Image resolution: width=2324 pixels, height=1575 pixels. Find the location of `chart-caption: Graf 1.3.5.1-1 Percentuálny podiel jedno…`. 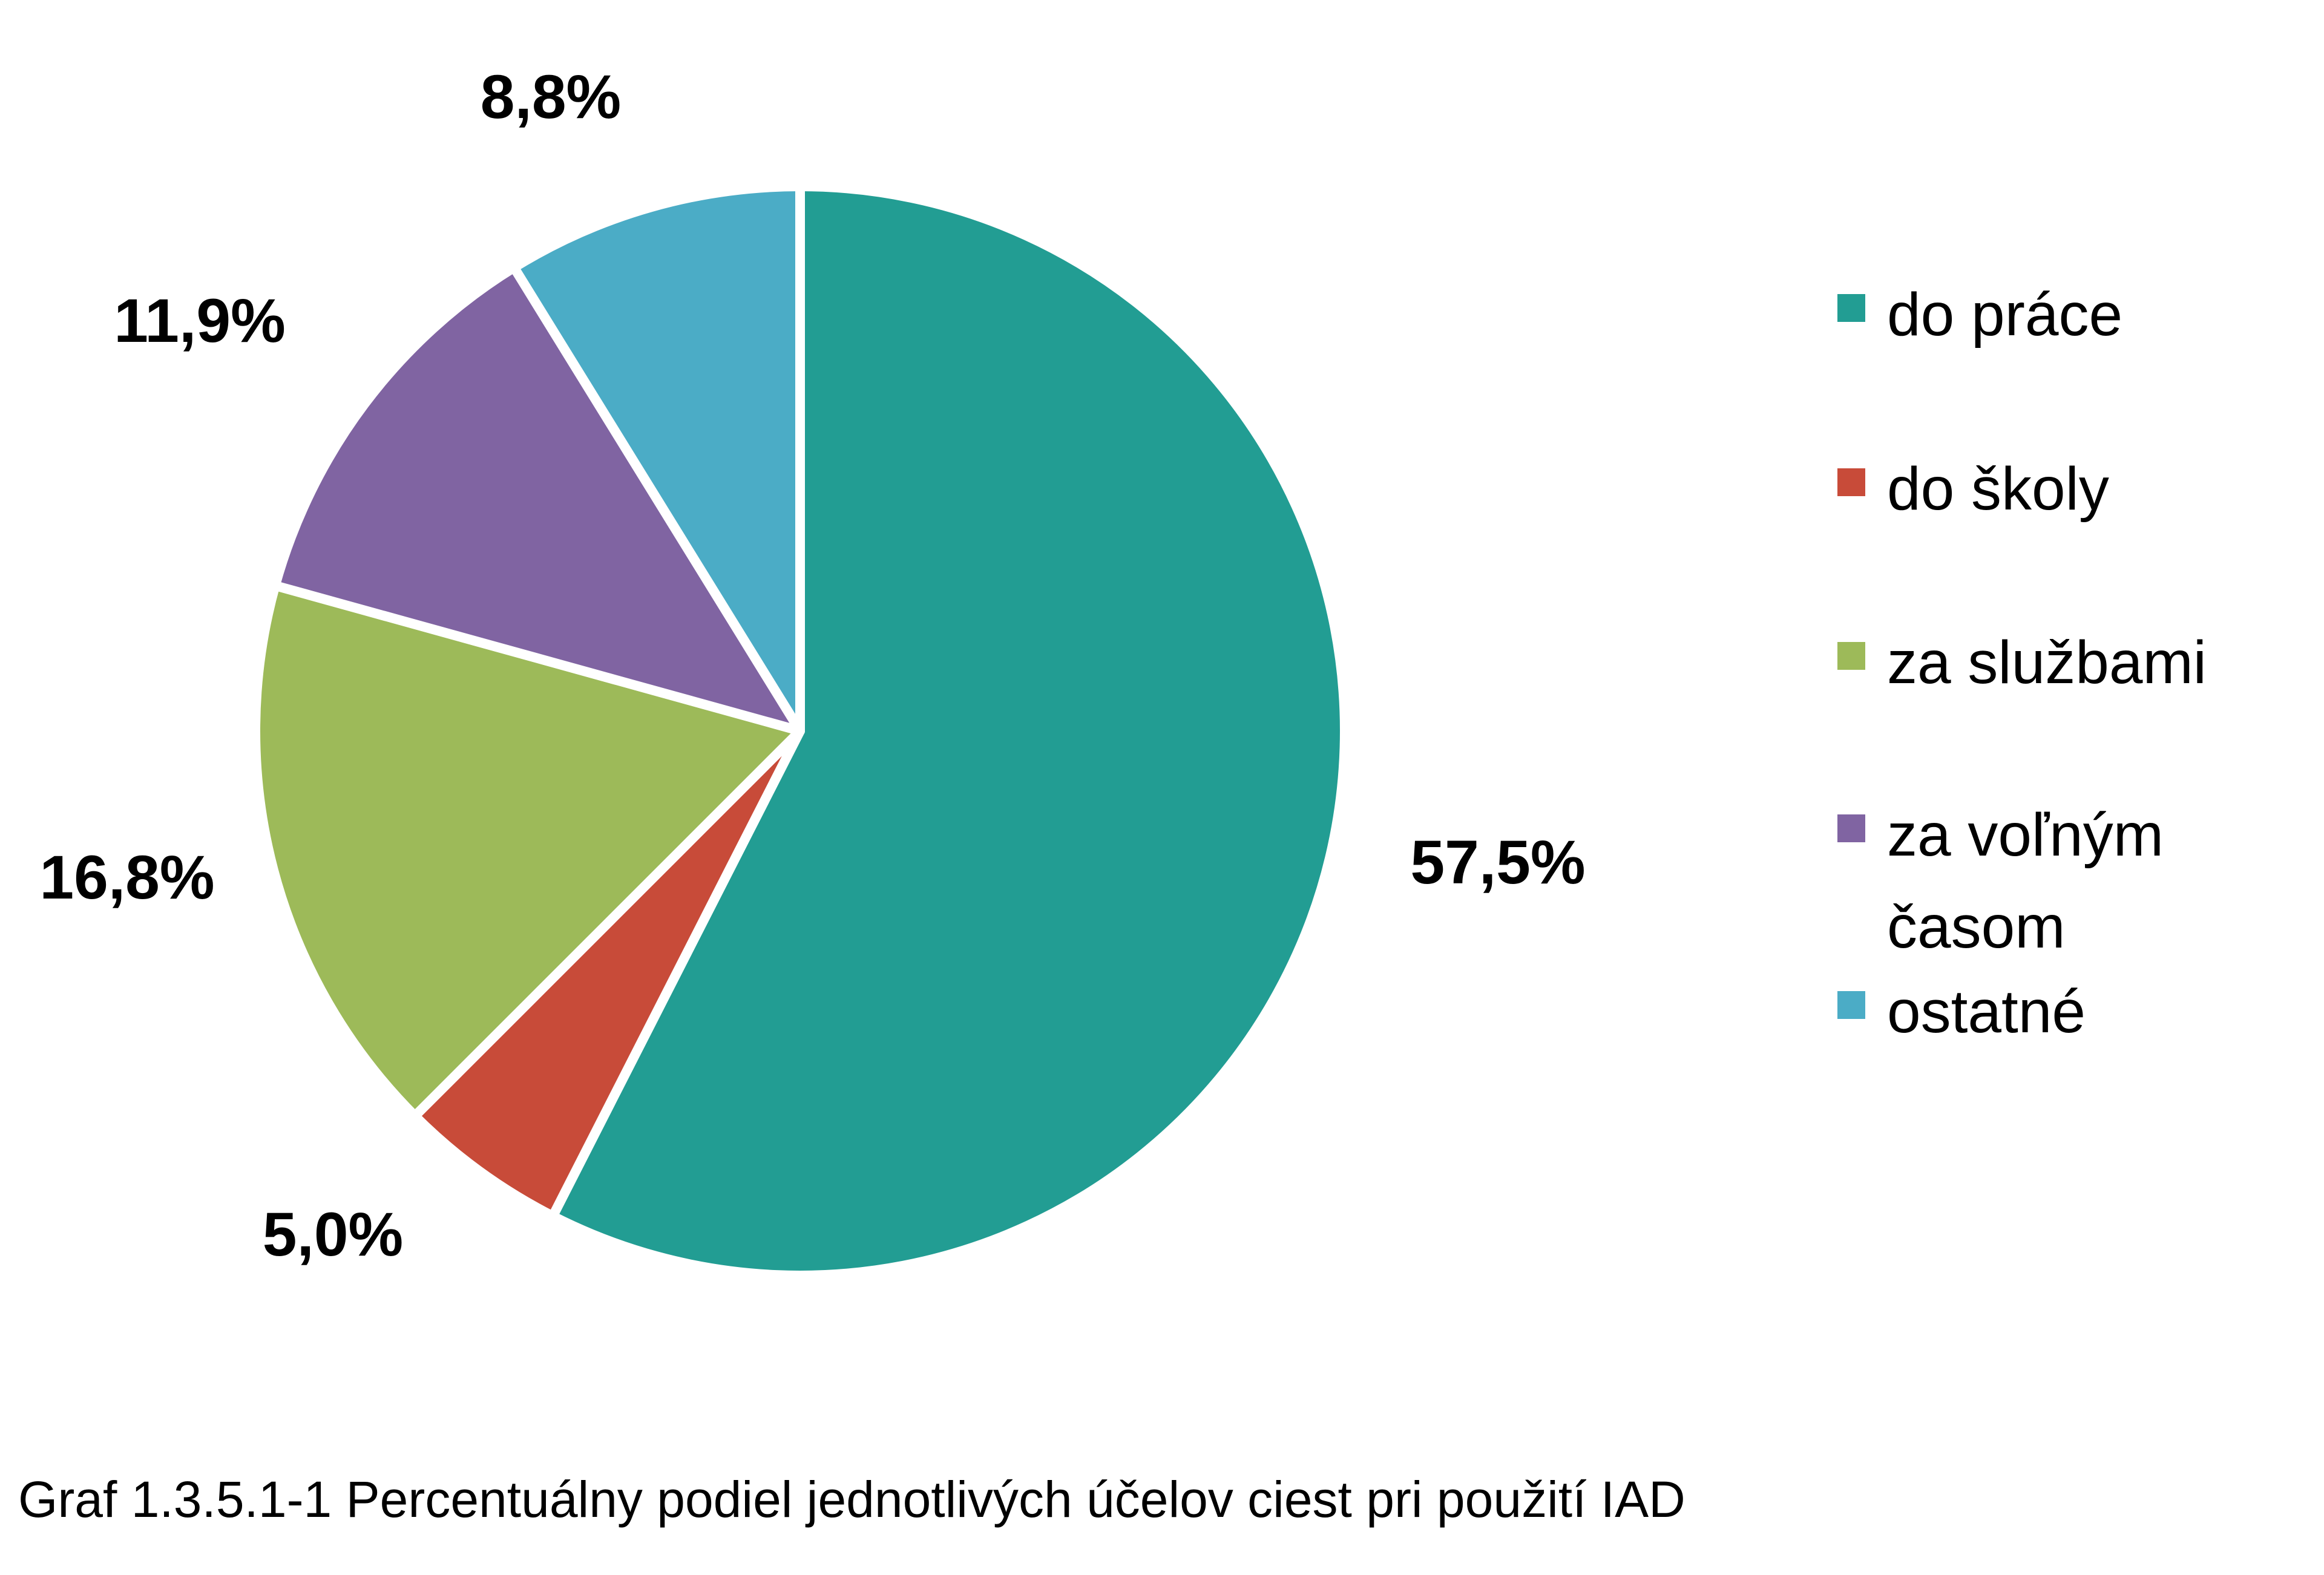

chart-caption: Graf 1.3.5.1-1 Percentuálny podiel jedno… is located at coordinates (852, 1499).